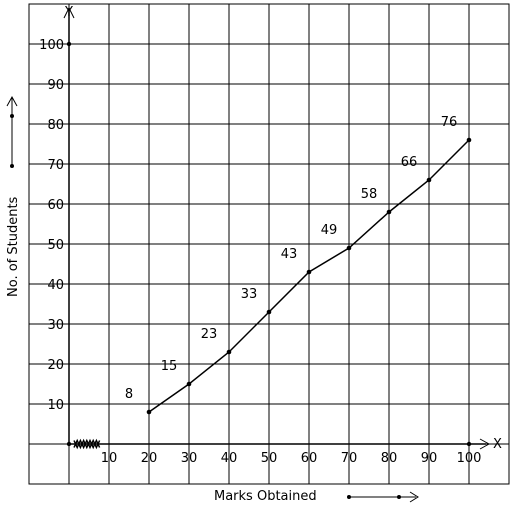  Describe the element at coordinates (87, 444) in the screenshot. I see `axis-break-zigzag` at that location.